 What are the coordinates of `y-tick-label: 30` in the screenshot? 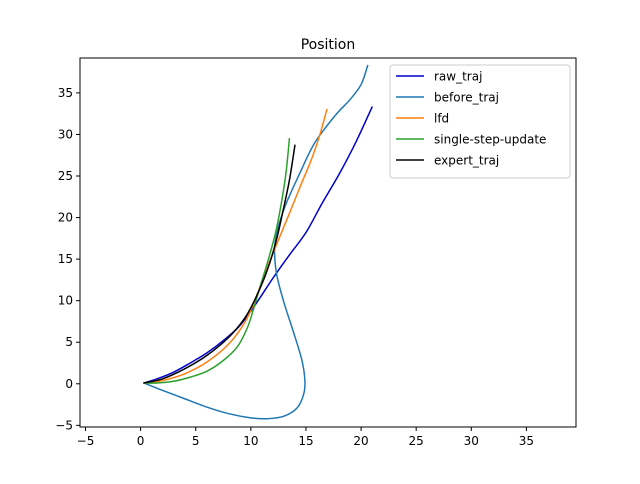 It's located at (65, 134).